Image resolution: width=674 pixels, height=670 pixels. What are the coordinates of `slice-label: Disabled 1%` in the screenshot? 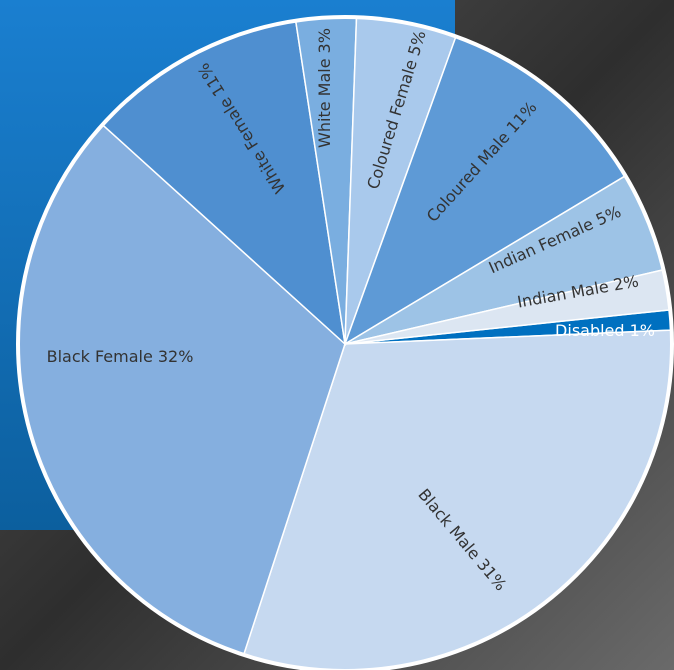 It's located at (605, 330).